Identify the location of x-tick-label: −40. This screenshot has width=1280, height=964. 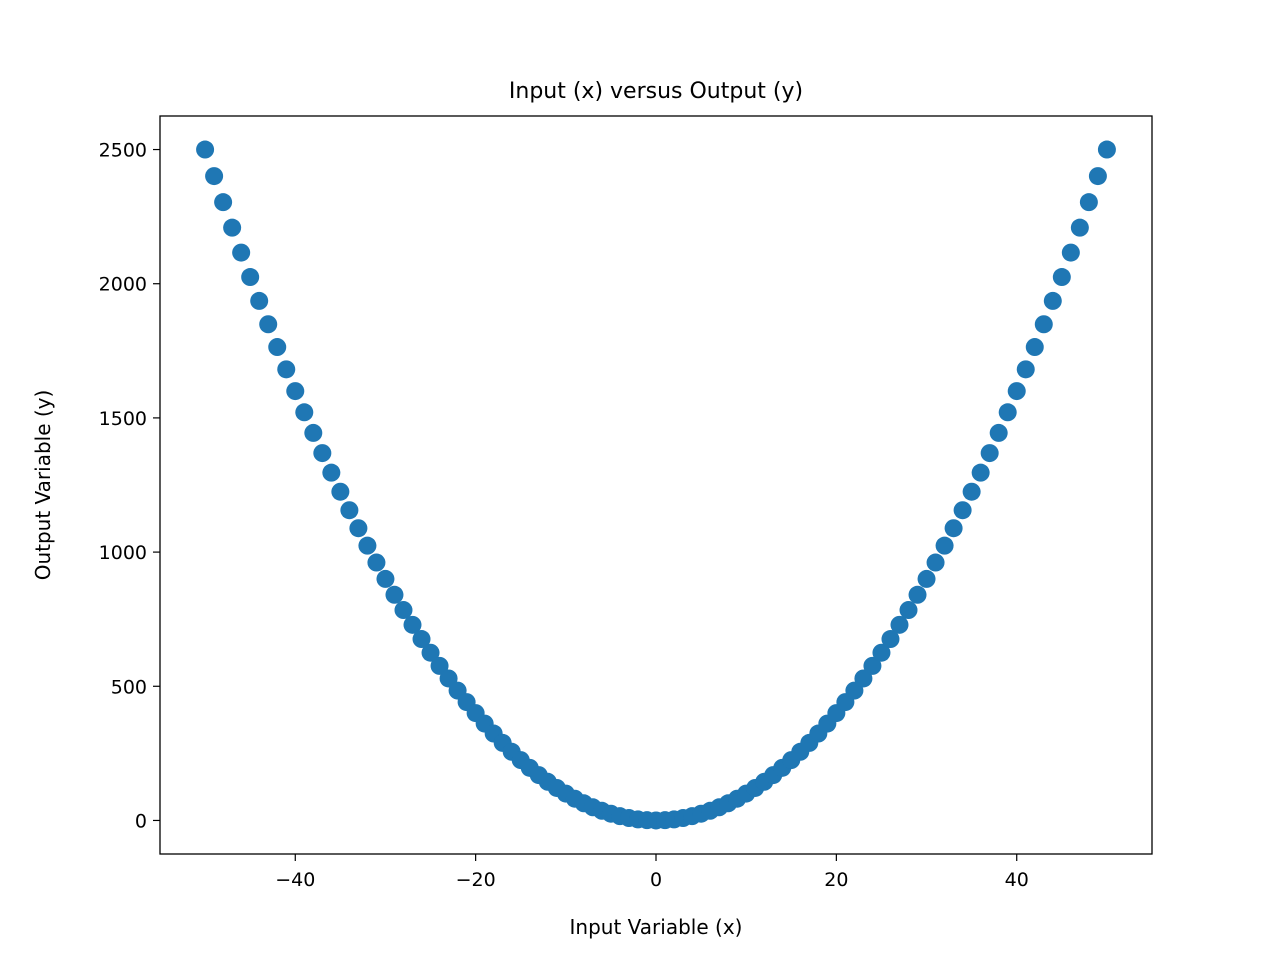
(295, 880).